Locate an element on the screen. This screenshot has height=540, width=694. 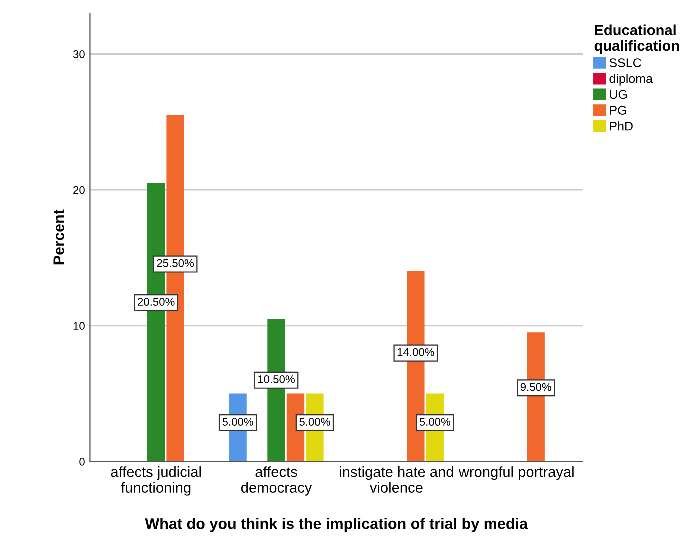
legend-title: Educational qualification is located at coordinates (637, 39).